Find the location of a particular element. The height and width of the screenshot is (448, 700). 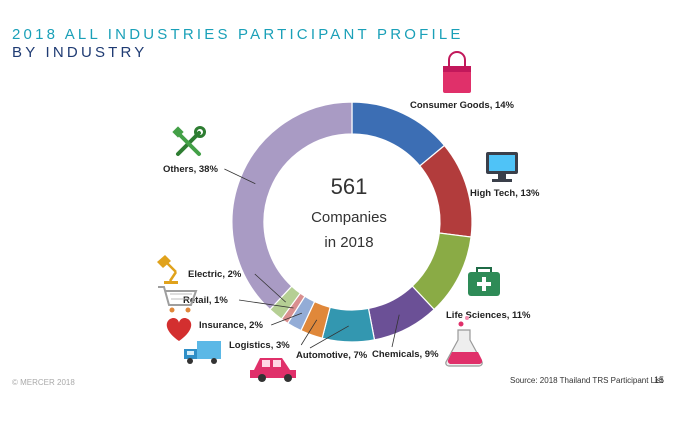

slice-label-9: Others, 38% is located at coordinates (190, 169).